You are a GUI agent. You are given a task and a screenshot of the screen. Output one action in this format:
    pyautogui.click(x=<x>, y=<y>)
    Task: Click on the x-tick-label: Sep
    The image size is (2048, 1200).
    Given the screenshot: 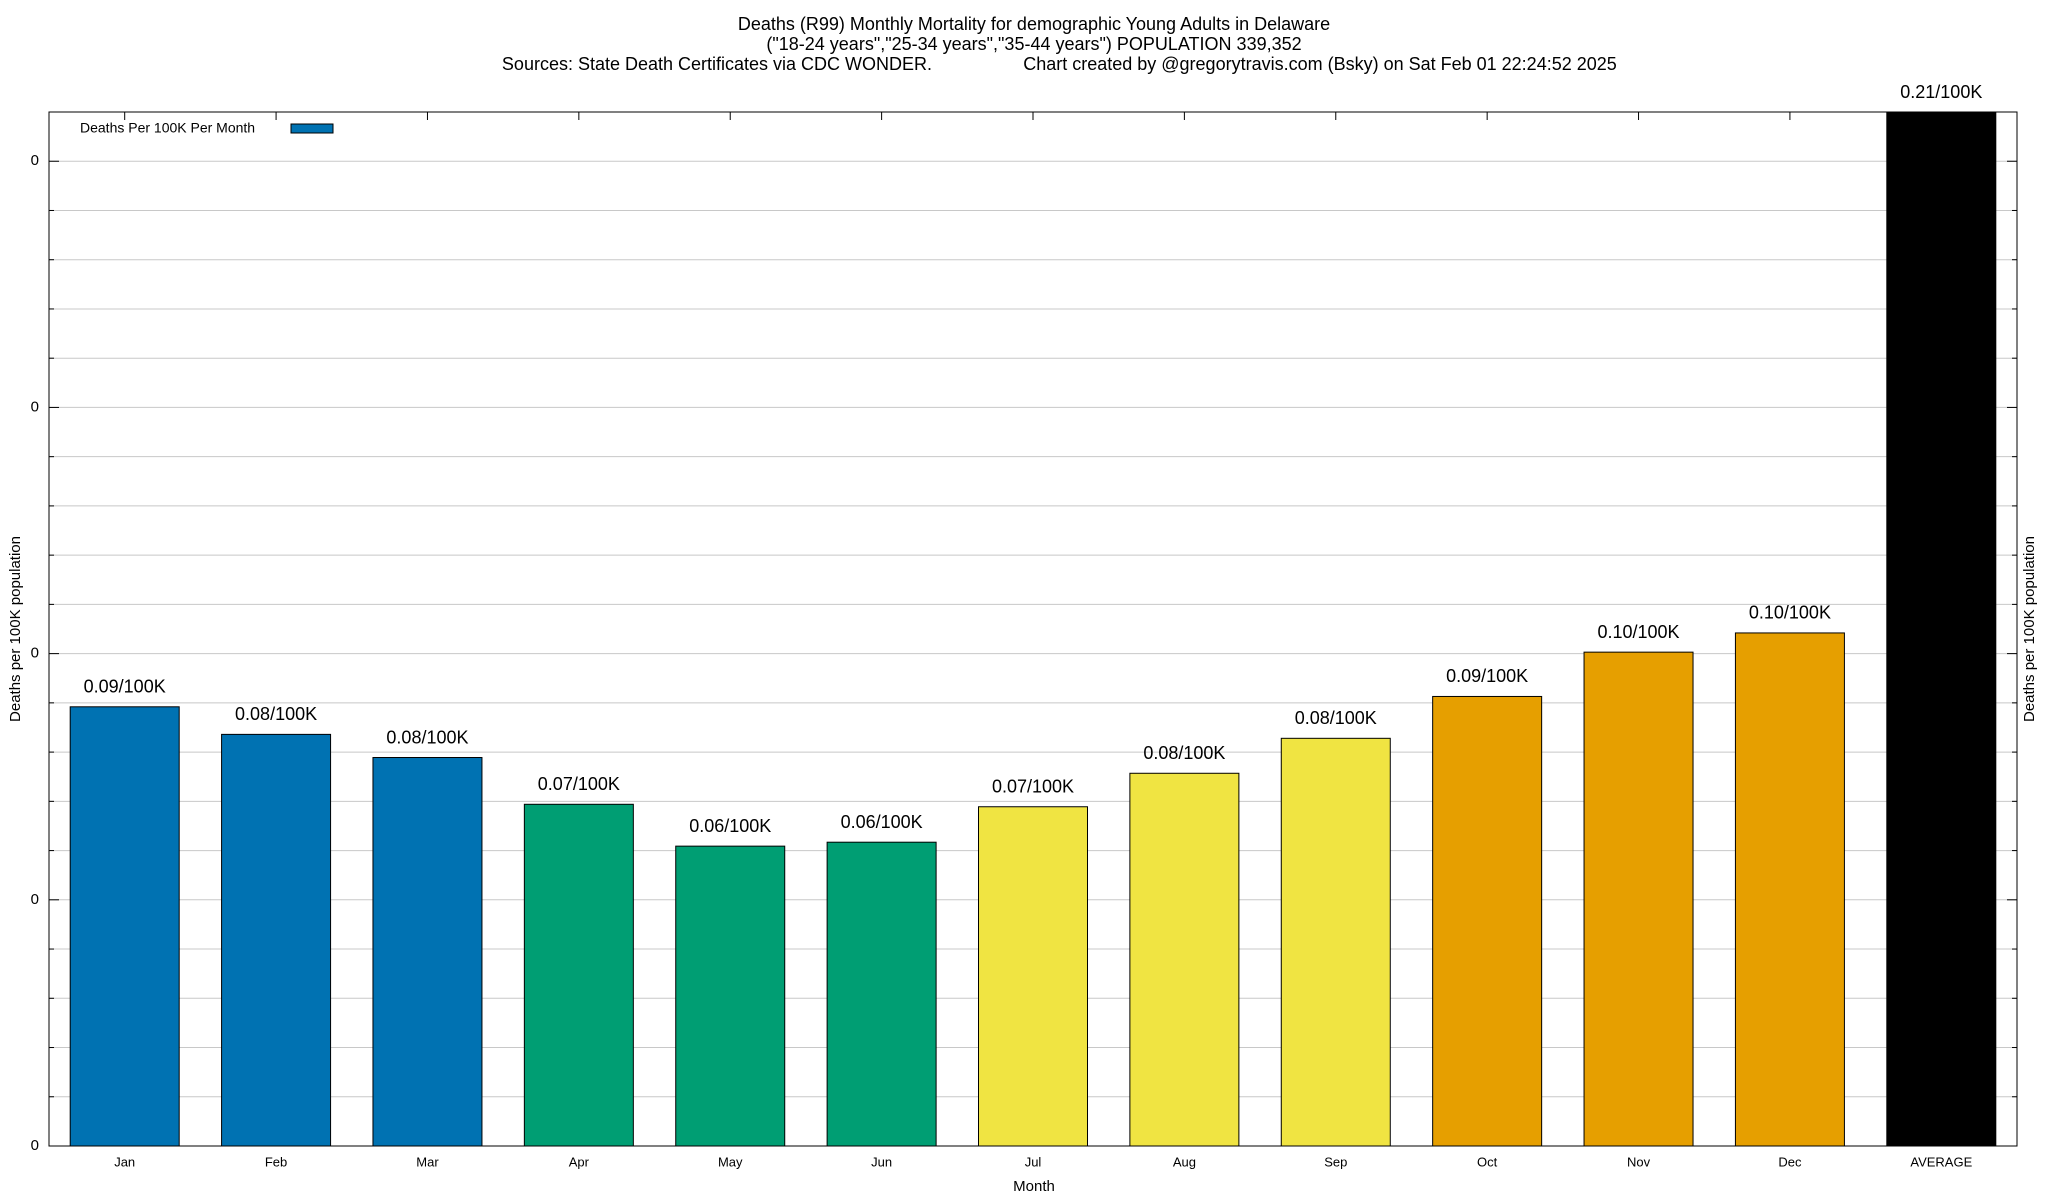 What is the action you would take?
    pyautogui.click(x=1335, y=1161)
    